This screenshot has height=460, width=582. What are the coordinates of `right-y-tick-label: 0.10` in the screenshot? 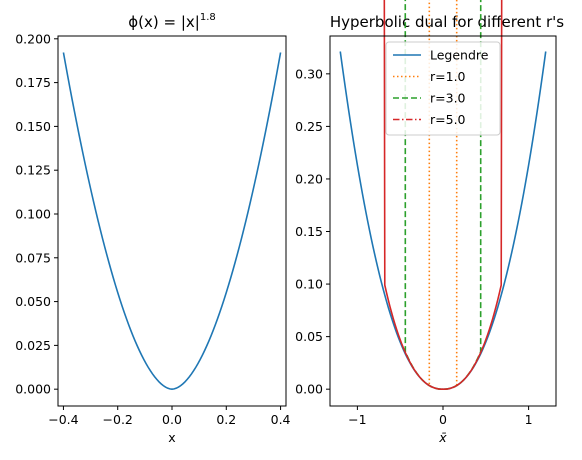 It's located at (309, 284).